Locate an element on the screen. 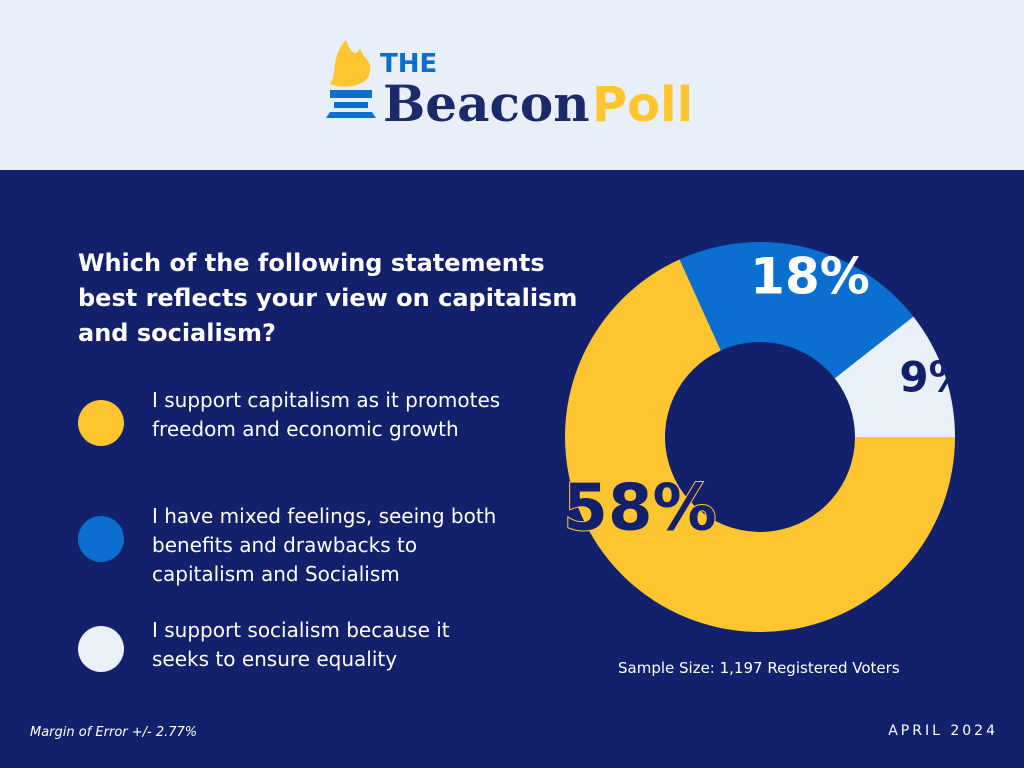 The height and width of the screenshot is (768, 1024). logo-the: THE is located at coordinates (408, 64).